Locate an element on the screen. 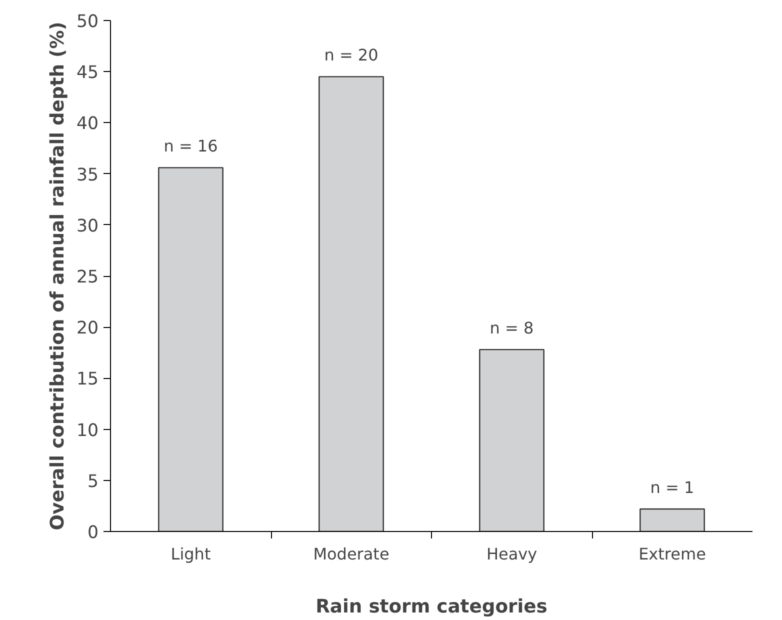  y-tick-label: 45 is located at coordinates (87, 73).